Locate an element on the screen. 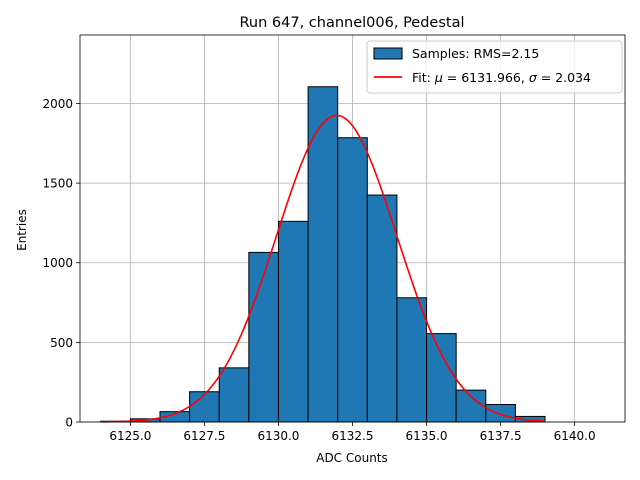 The height and width of the screenshot is (480, 640). y-axis-ticks: 0 500 1000 1500 2000 is located at coordinates (61, 263).